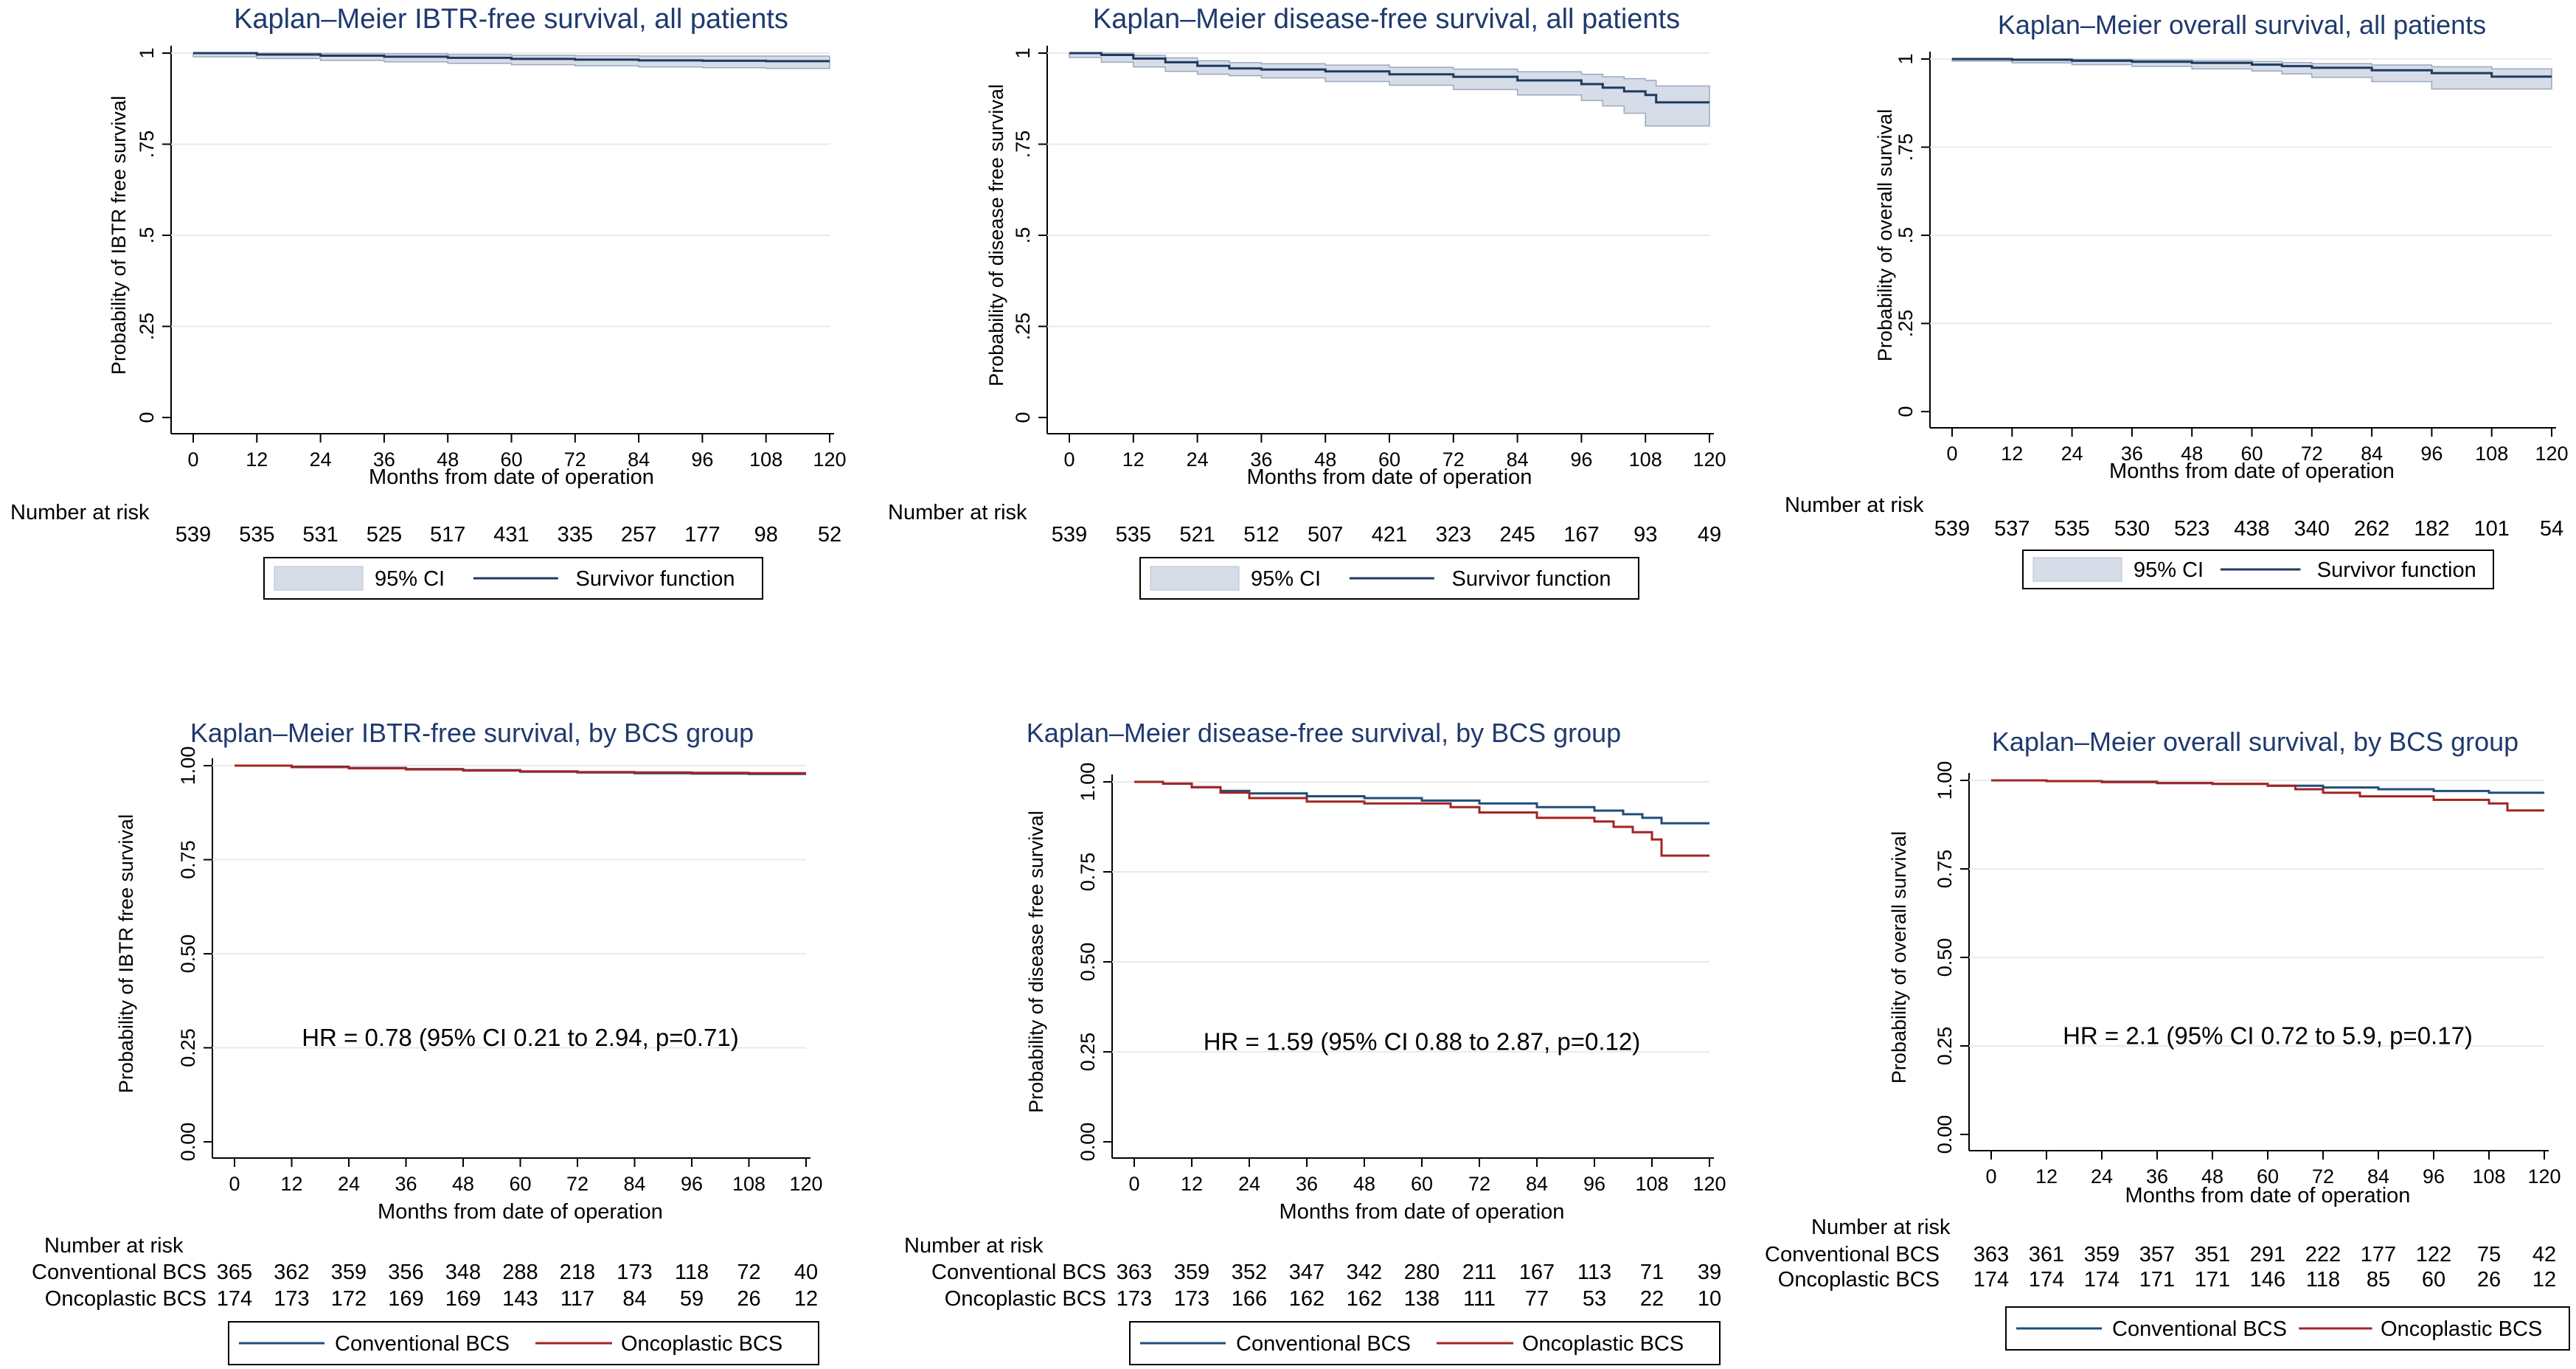 The width and height of the screenshot is (2576, 1369). What do you see at coordinates (2544, 1254) in the screenshot?
I see `risk-value: 42` at bounding box center [2544, 1254].